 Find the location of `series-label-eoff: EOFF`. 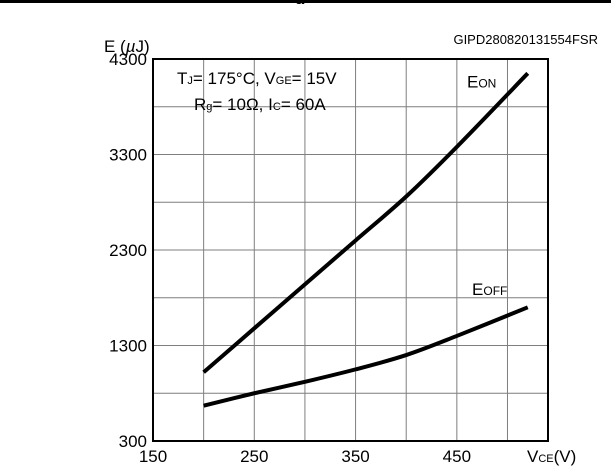

series-label-eoff: EOFF is located at coordinates (489, 289).